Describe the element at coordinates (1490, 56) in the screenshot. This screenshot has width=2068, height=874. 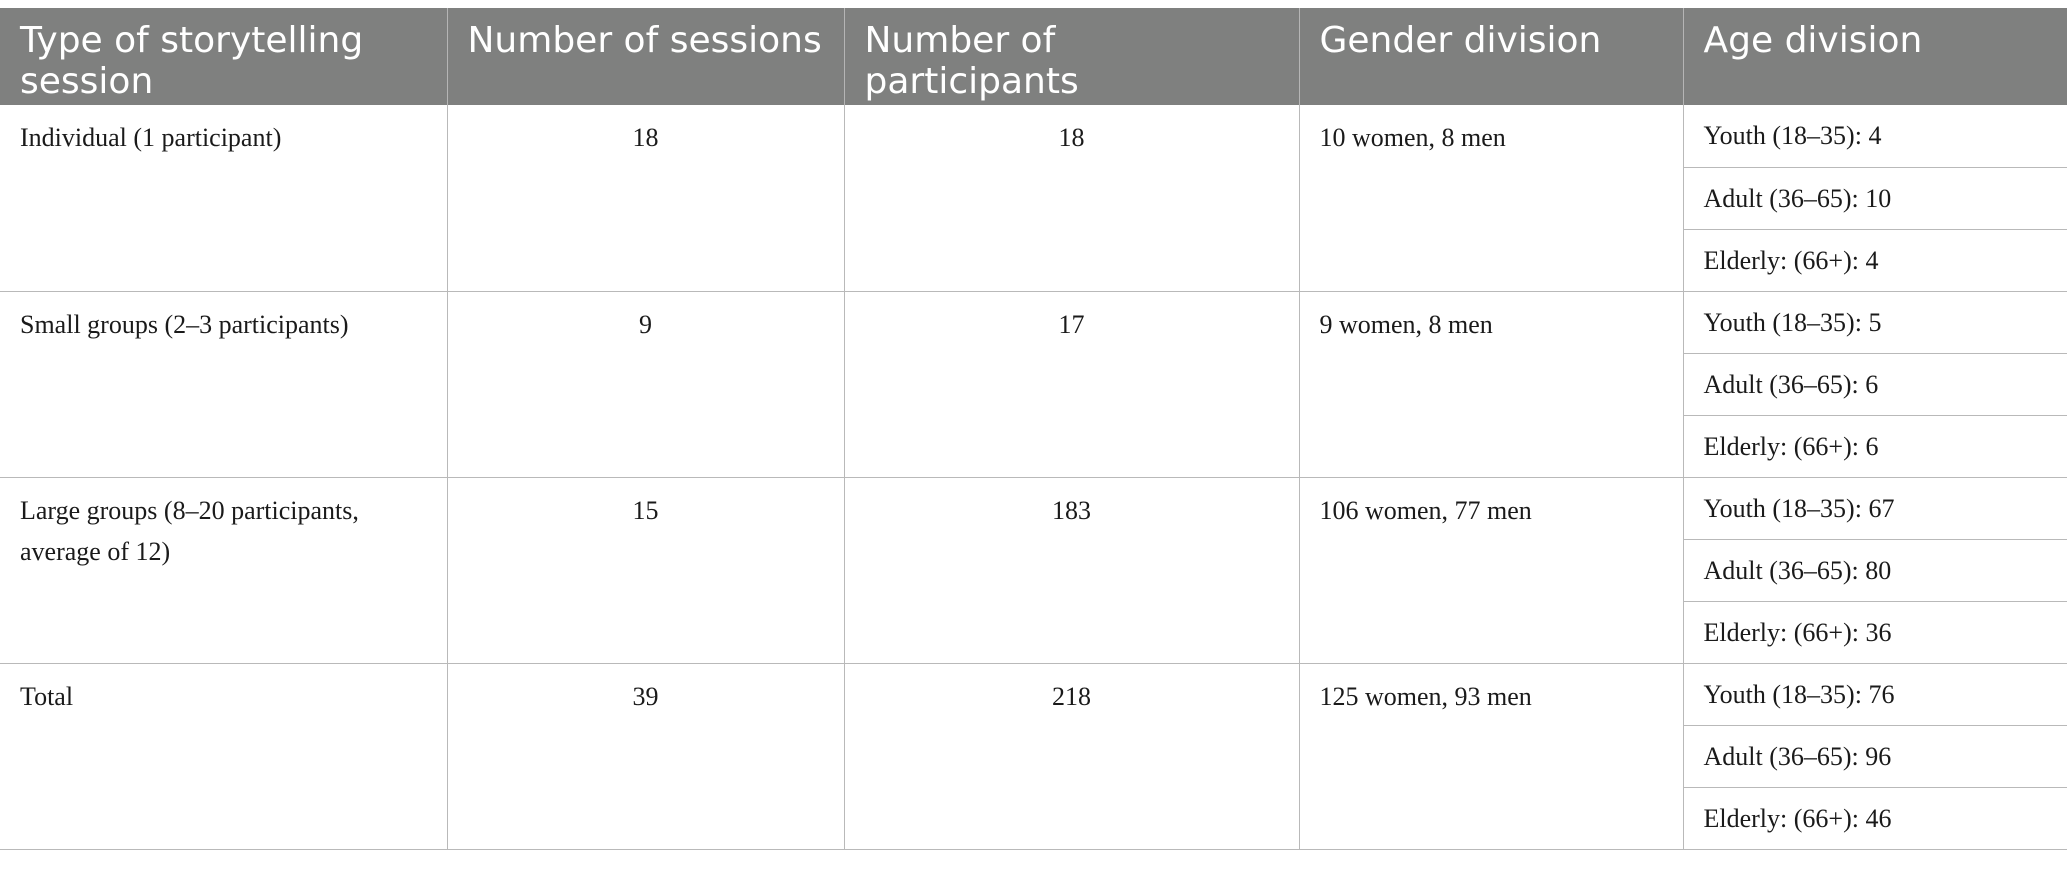
I see `header-gender: Gender division` at that location.